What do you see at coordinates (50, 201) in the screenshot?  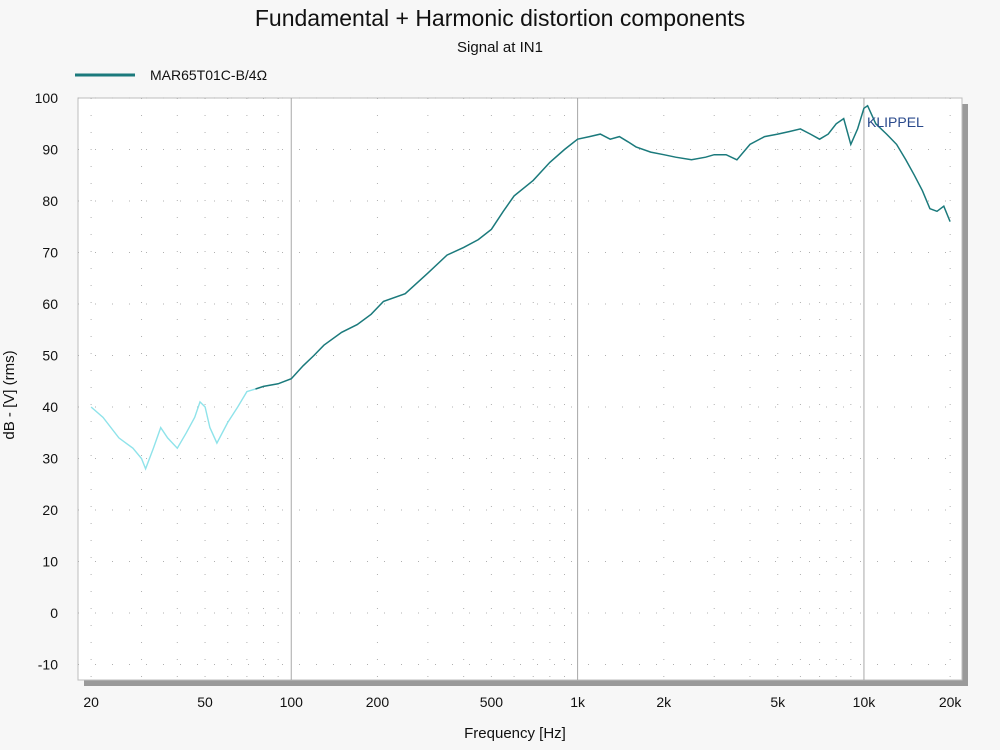 I see `y-tick-label: 80` at bounding box center [50, 201].